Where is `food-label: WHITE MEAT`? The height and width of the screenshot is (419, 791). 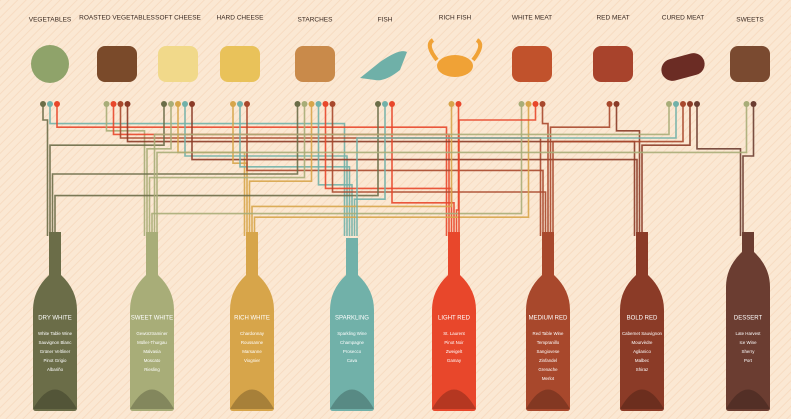
food-label: WHITE MEAT is located at coordinates (532, 18).